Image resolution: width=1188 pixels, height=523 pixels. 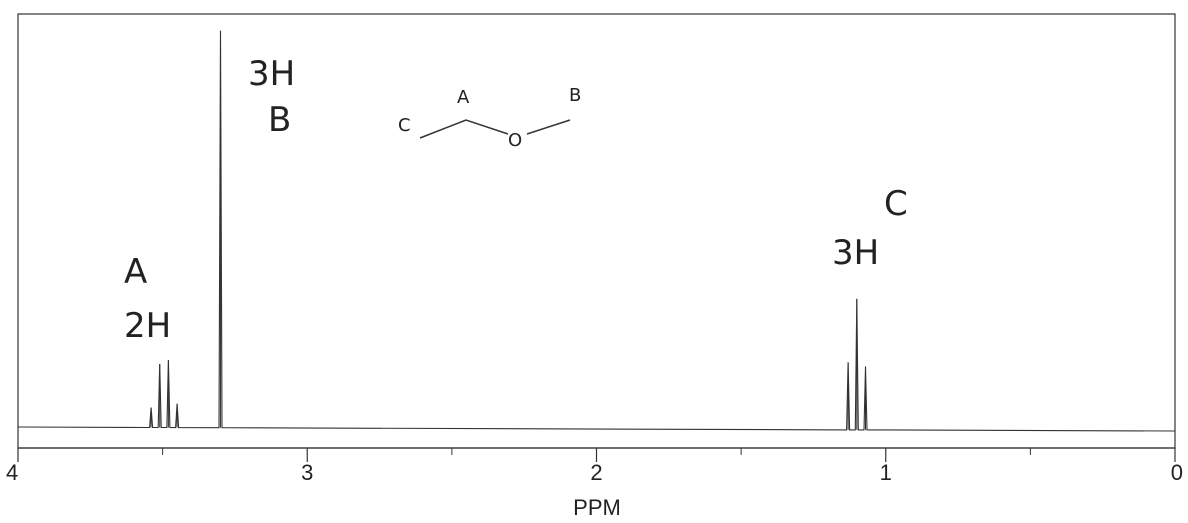 I want to click on structure-bonds, so click(x=495, y=129).